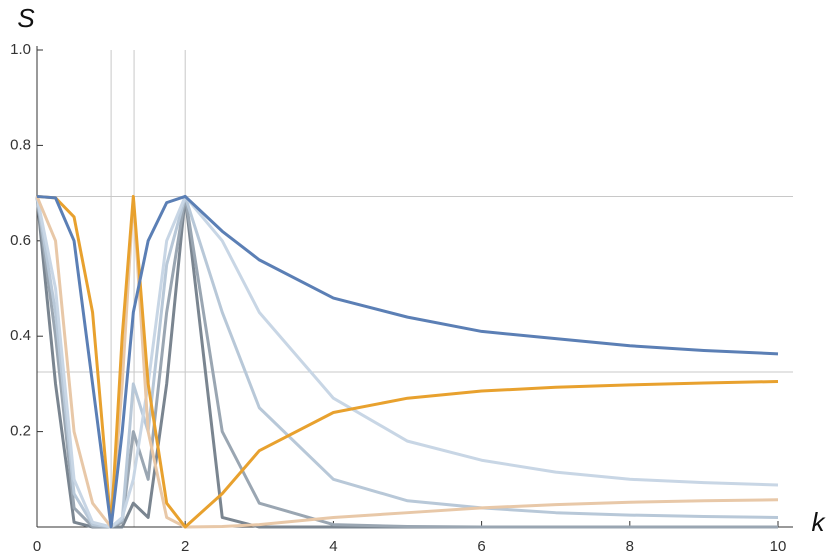 The width and height of the screenshot is (830, 558). What do you see at coordinates (20, 144) in the screenshot?
I see `y-tick-label: 0.8` at bounding box center [20, 144].